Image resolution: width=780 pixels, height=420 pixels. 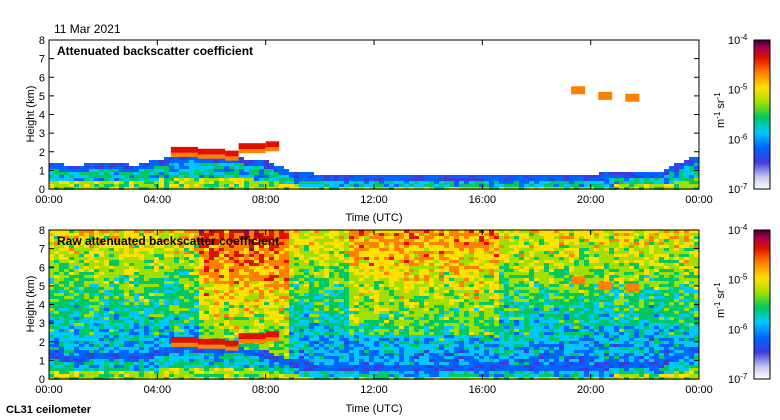 I want to click on date-label: 11 Mar 2021, so click(x=87, y=29).